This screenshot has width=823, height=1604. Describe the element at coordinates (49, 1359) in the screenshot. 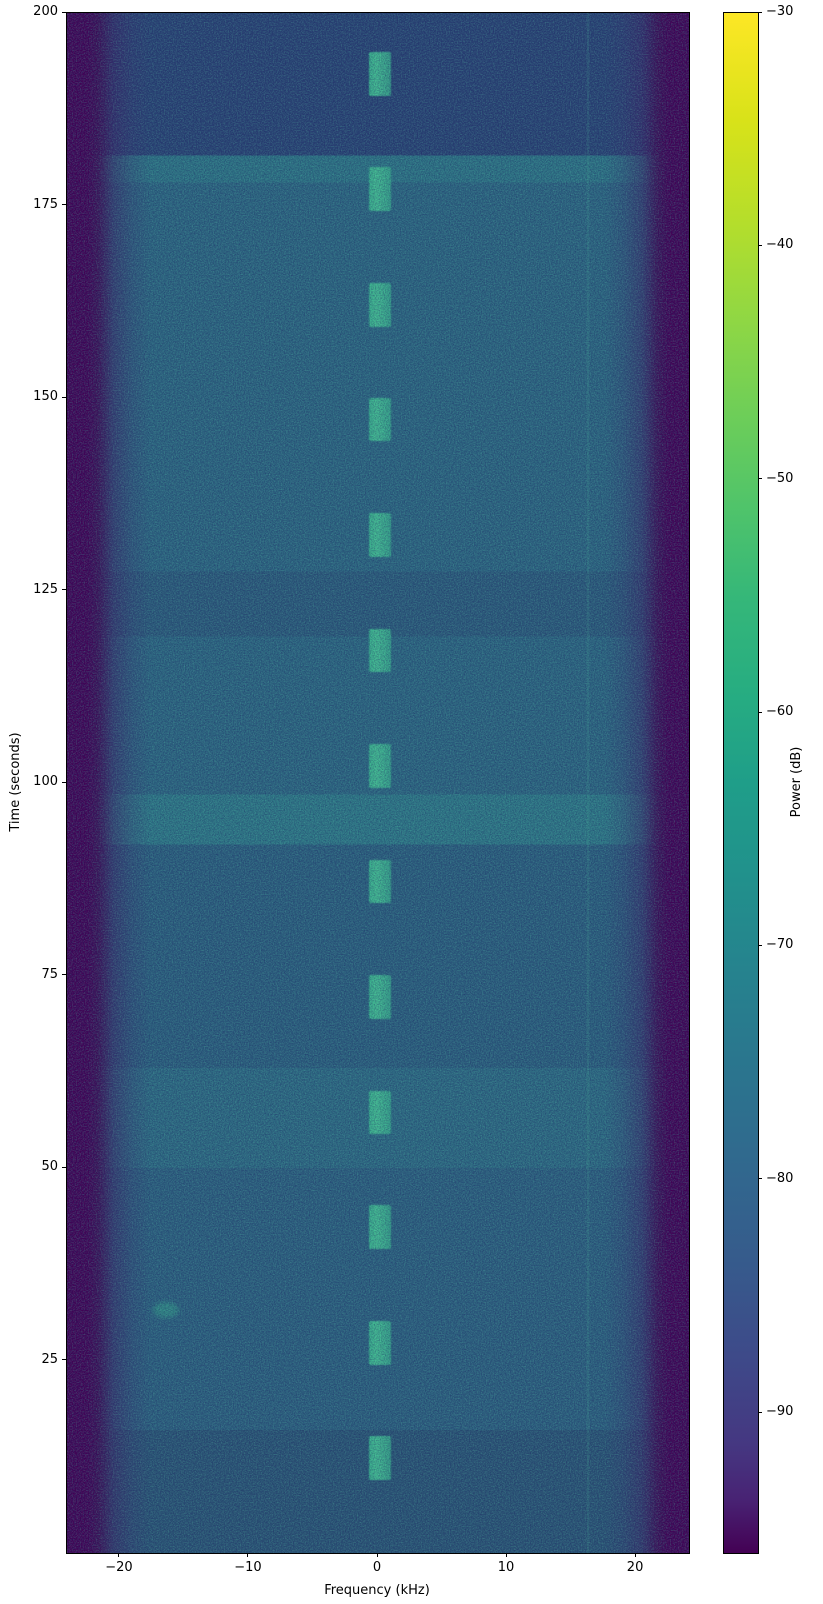

I see `y-tick-label: 25` at that location.